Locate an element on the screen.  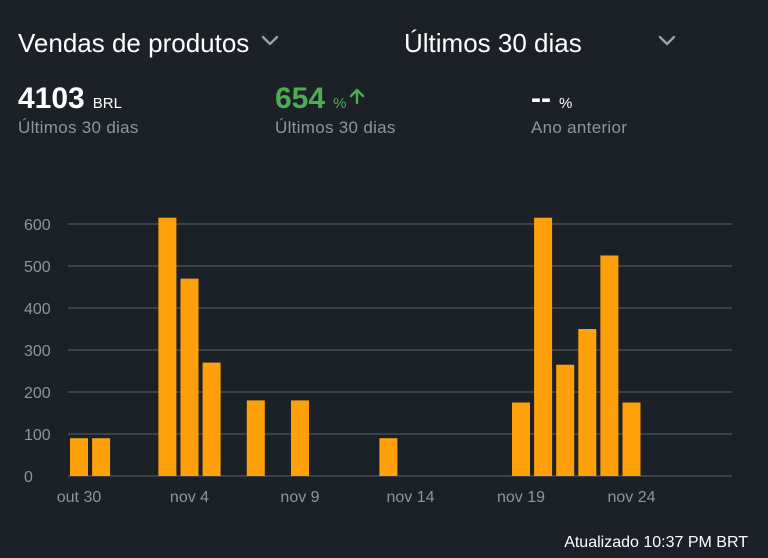
period-dropdown: Últimos 30 dias is located at coordinates (540, 43).